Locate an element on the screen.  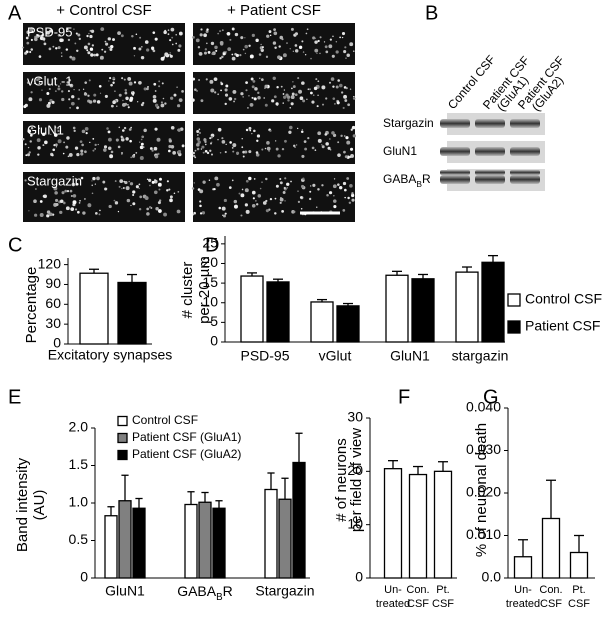
panel-label: D is located at coordinates (212, 245).